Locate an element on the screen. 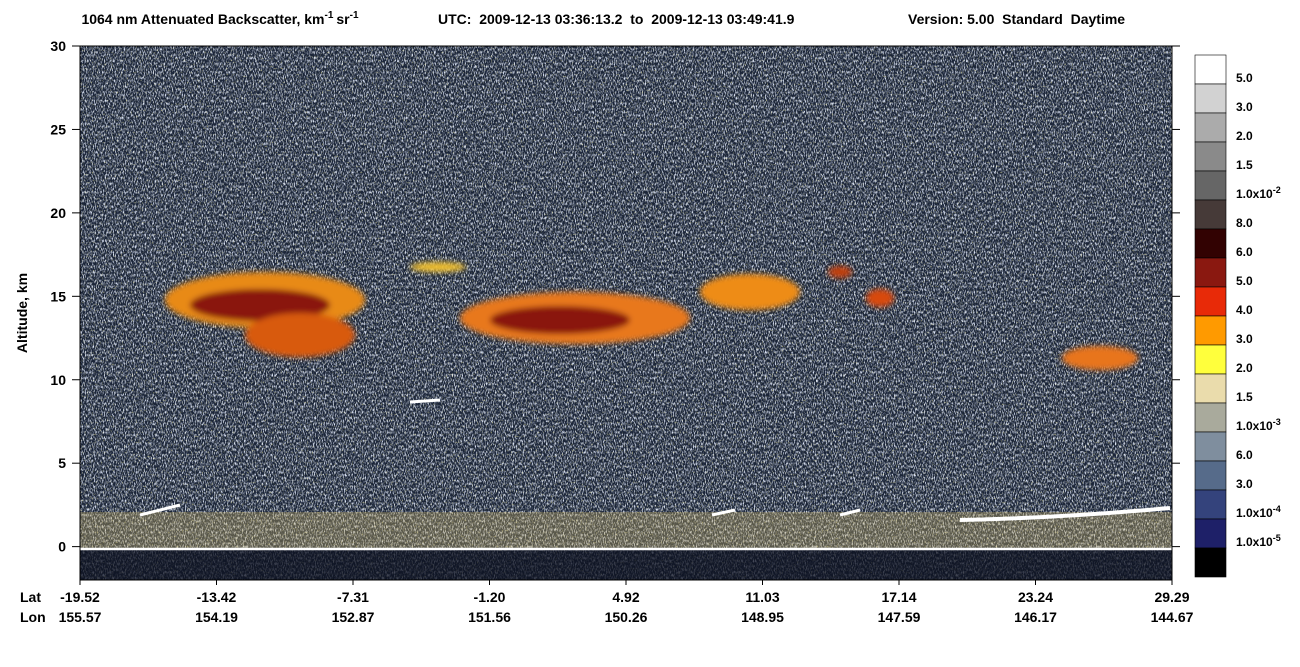  title-text: 1064 nm Attenuated Backscatter, km is located at coordinates (202, 19).